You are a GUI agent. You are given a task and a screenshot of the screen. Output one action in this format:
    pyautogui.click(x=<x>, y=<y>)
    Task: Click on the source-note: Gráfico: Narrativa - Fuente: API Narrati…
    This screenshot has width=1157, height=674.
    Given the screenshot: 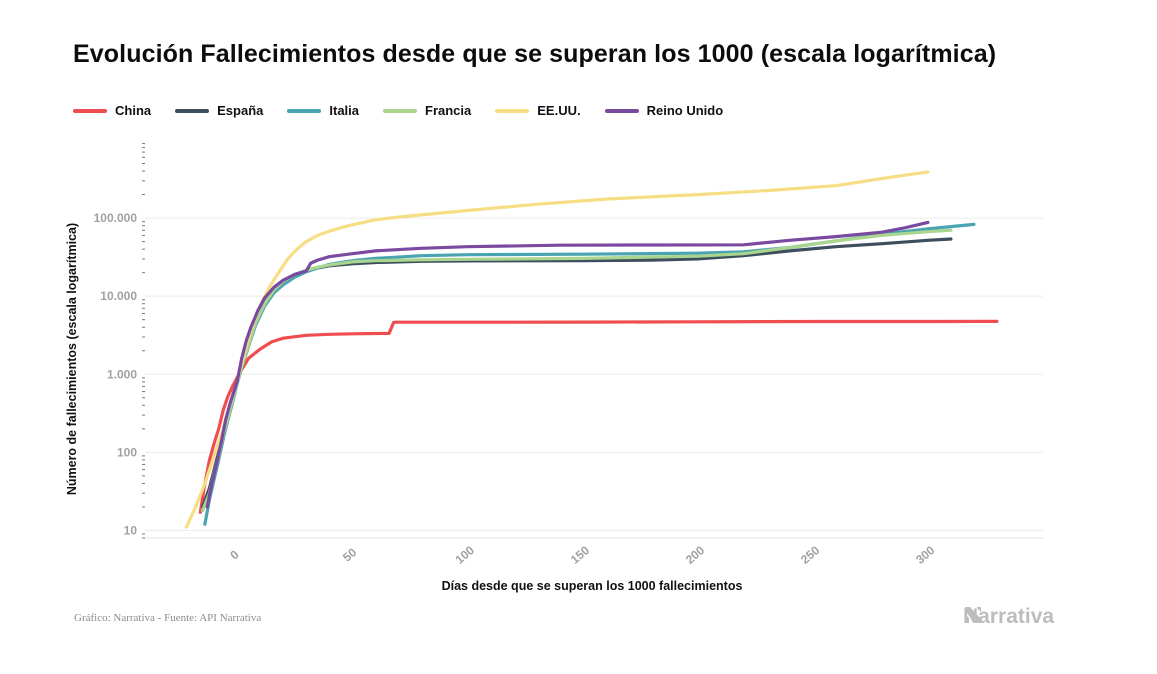 What is the action you would take?
    pyautogui.click(x=168, y=618)
    